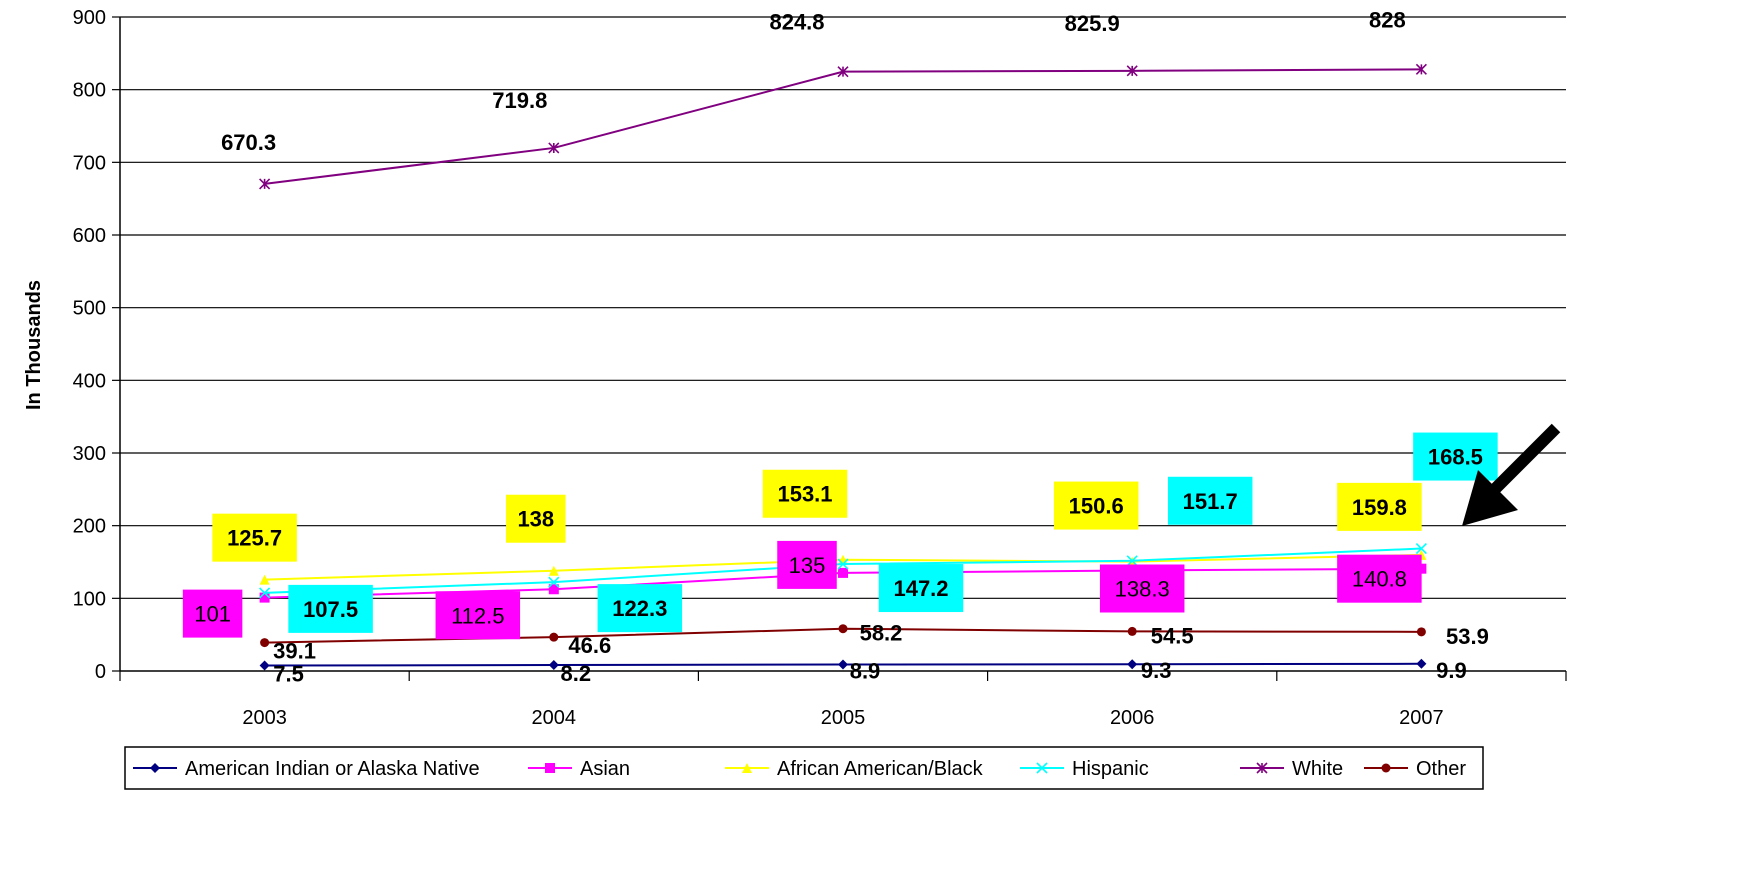 This screenshot has width=1748, height=885. What do you see at coordinates (1172, 635) in the screenshot?
I see `data-label: 54.5` at bounding box center [1172, 635].